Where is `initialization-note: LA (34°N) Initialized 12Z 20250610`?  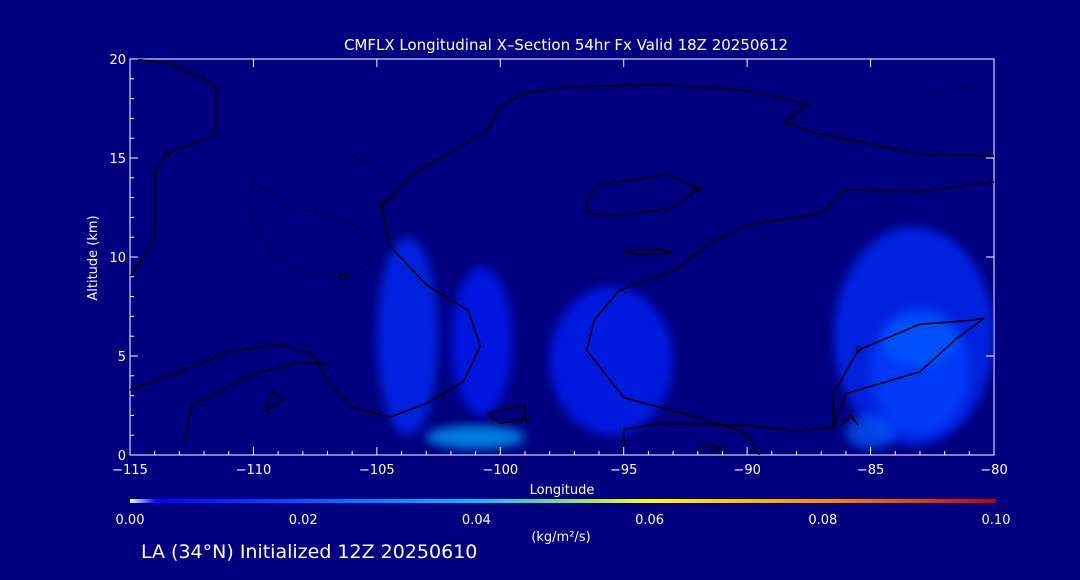 initialization-note: LA (34°N) Initialized 12Z 20250610 is located at coordinates (309, 552).